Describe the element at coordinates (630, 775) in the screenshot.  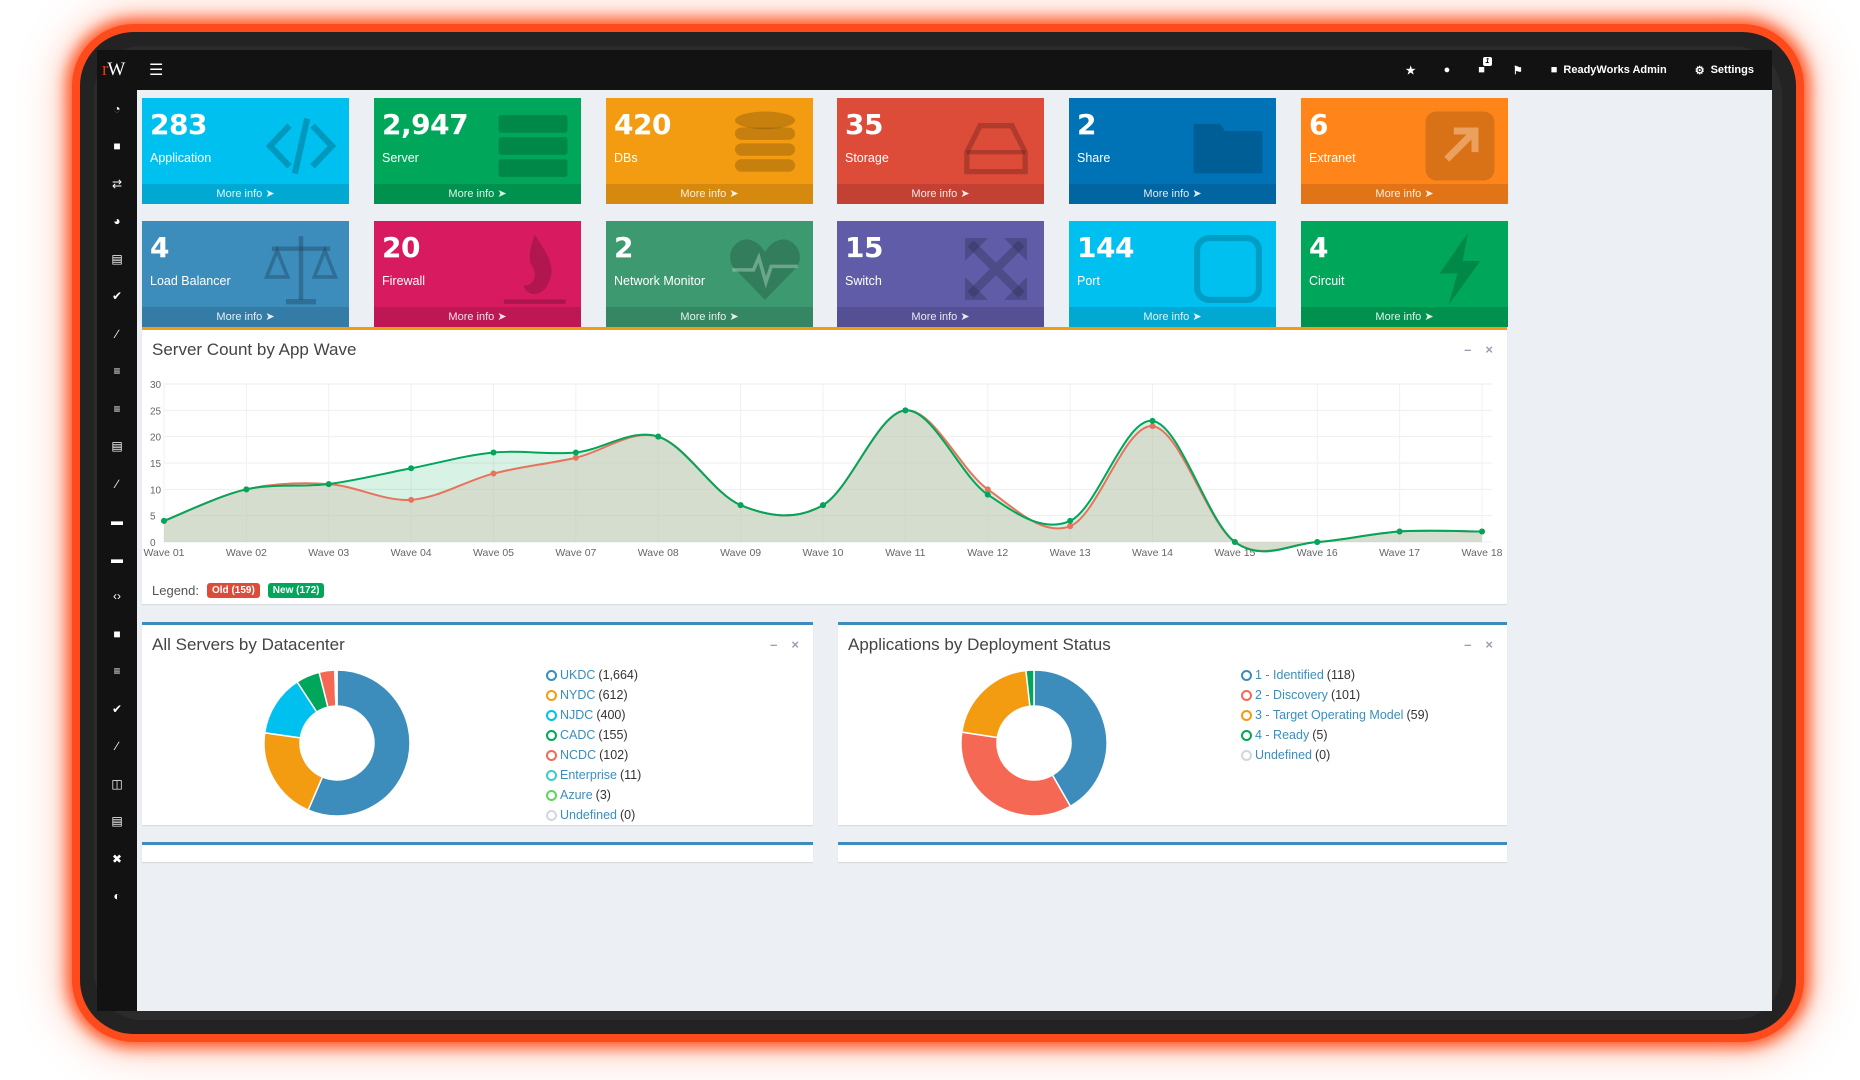
I see `legend-item-count: (11)` at that location.